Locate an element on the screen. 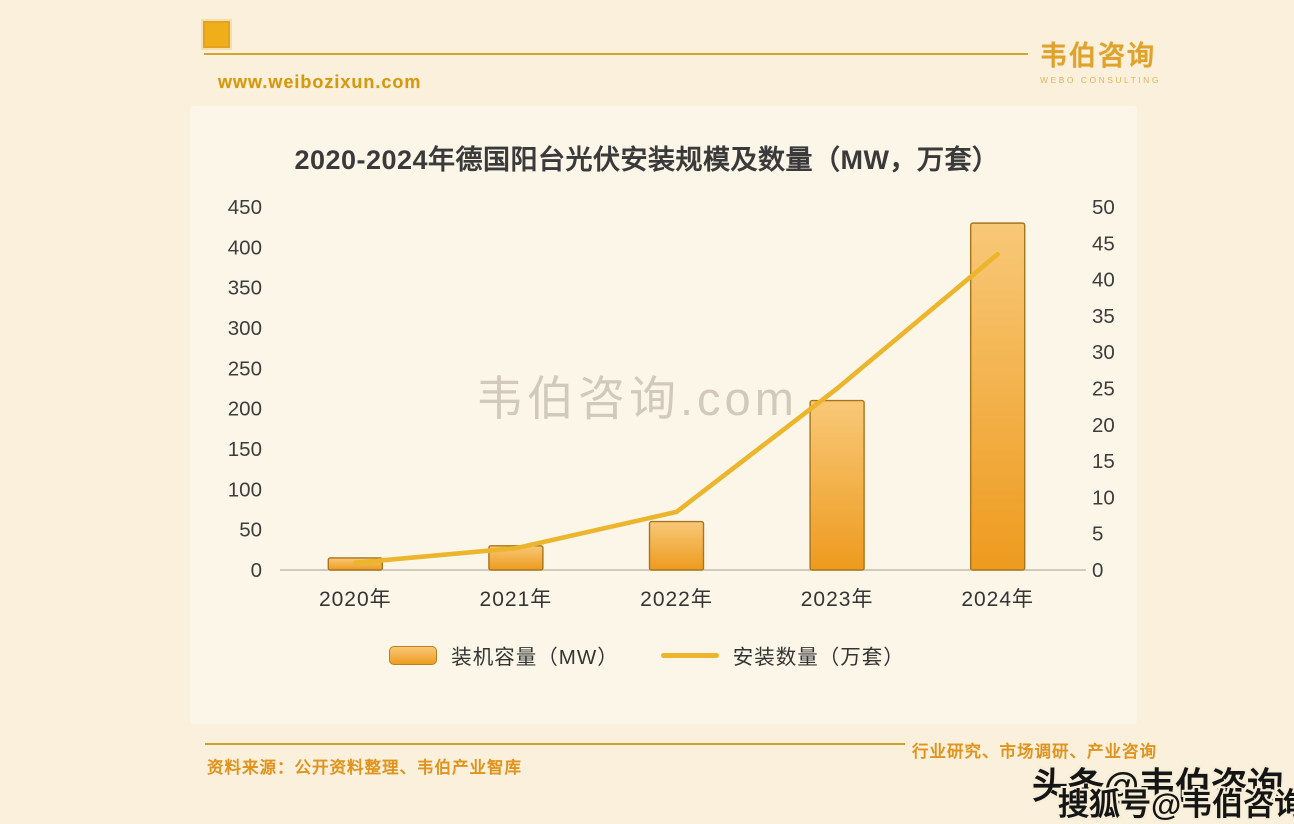 The height and width of the screenshot is (824, 1294). brand-logo: 韦伯咨询 WEBO CONSULTING is located at coordinates (1100, 59).